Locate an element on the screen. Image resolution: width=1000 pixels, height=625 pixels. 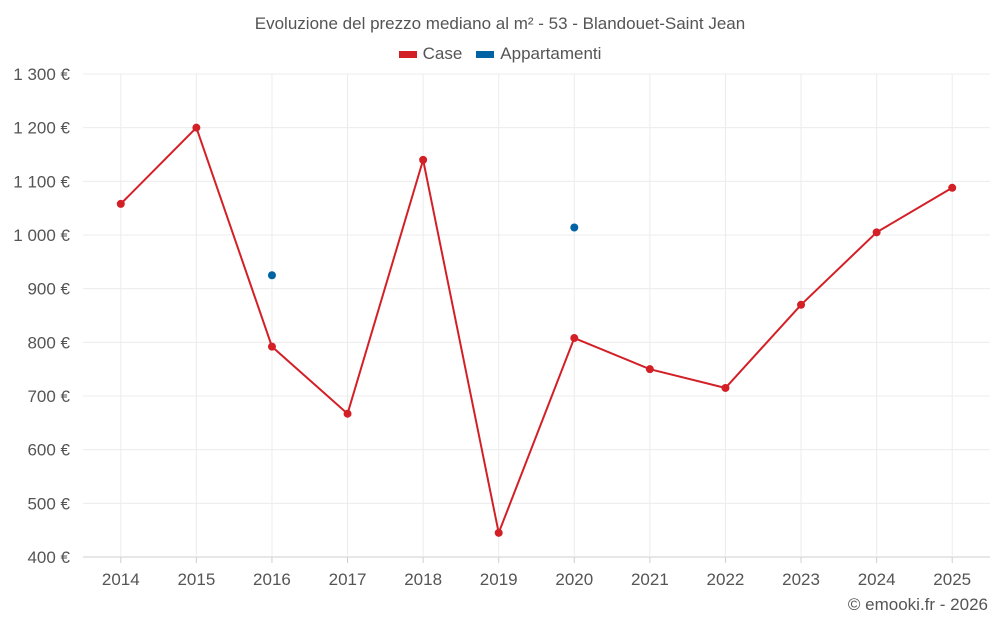
x-tick-label: 2020 is located at coordinates (574, 579).